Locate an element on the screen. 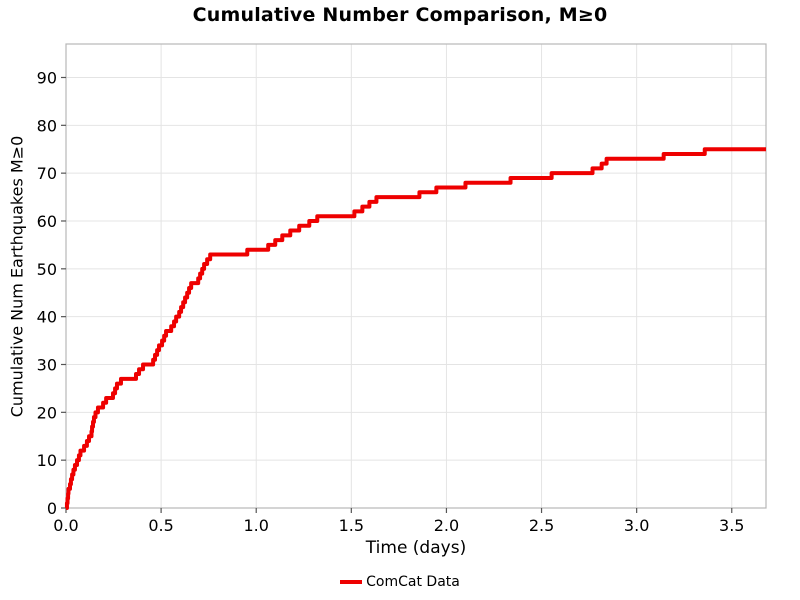  y-tick-label: 20 is located at coordinates (47, 412).